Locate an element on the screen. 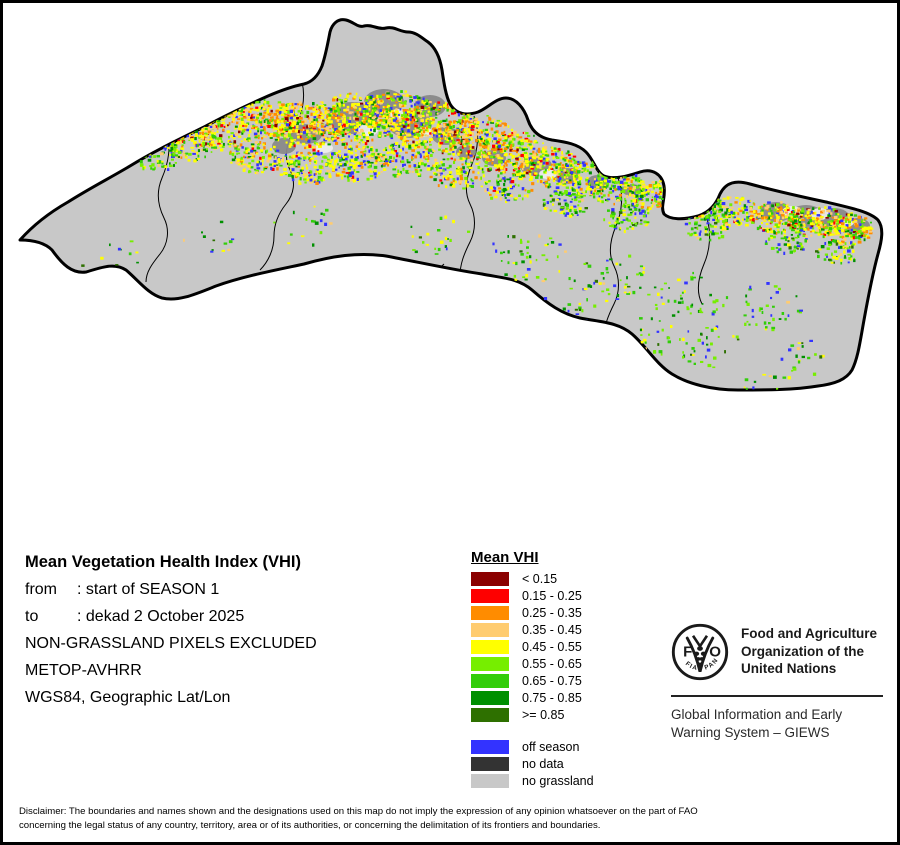 Image resolution: width=900 pixels, height=845 pixels. legend-row-class-1: 0.15 - 0.25 is located at coordinates (532, 595).